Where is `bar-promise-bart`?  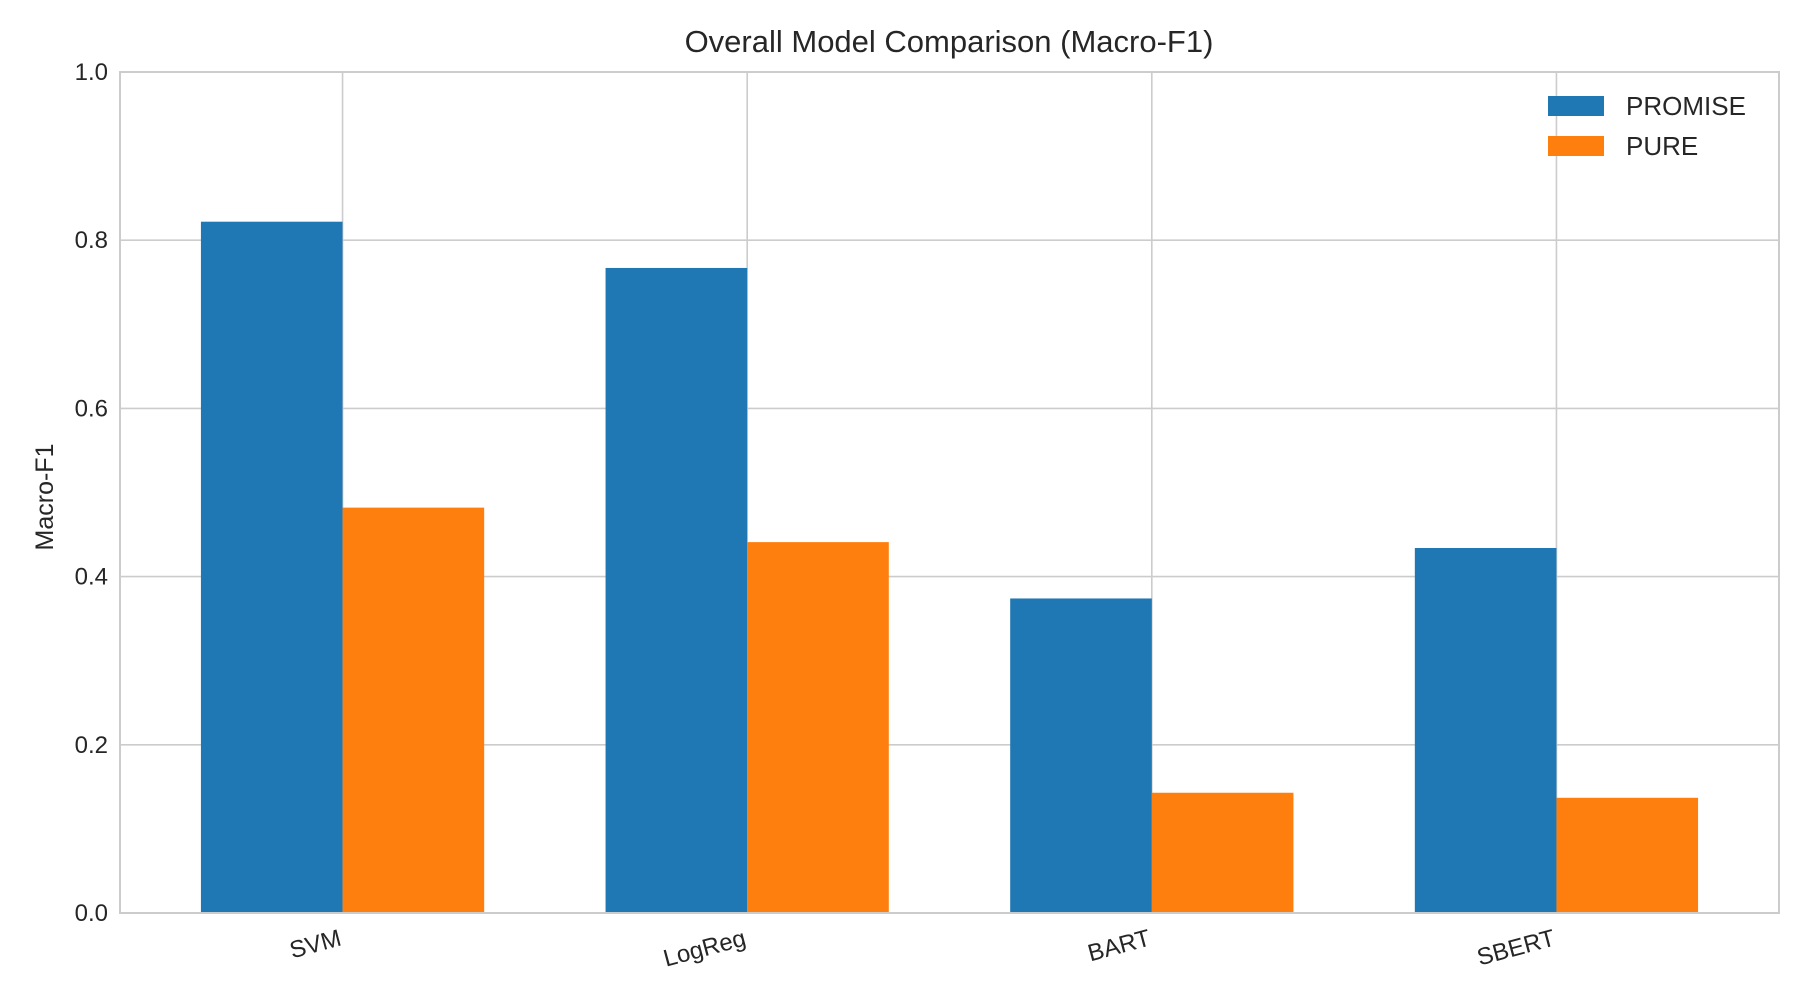 bar-promise-bart is located at coordinates (1081, 755).